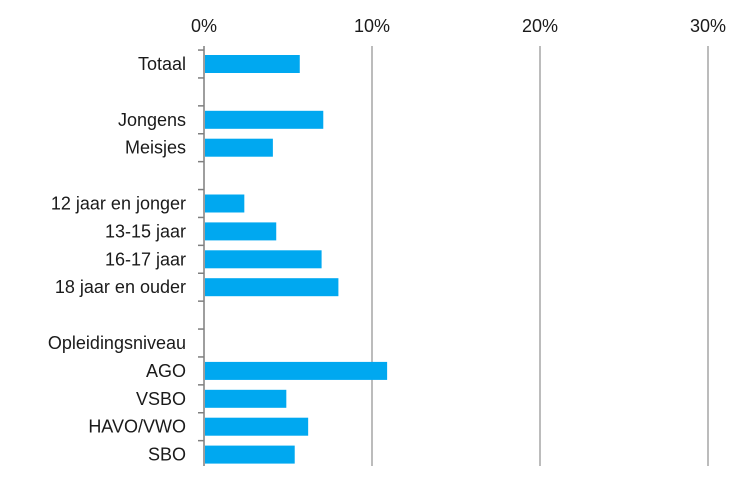 The width and height of the screenshot is (750, 492). I want to click on category-label: 12 jaar en jonger, so click(118, 204).